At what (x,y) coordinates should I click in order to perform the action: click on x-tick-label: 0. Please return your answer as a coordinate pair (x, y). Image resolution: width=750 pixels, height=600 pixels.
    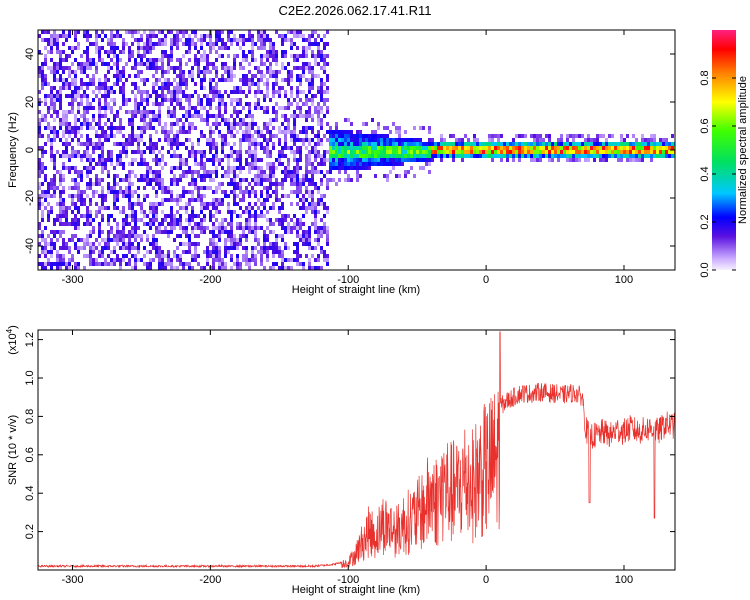
    Looking at the image, I should click on (486, 580).